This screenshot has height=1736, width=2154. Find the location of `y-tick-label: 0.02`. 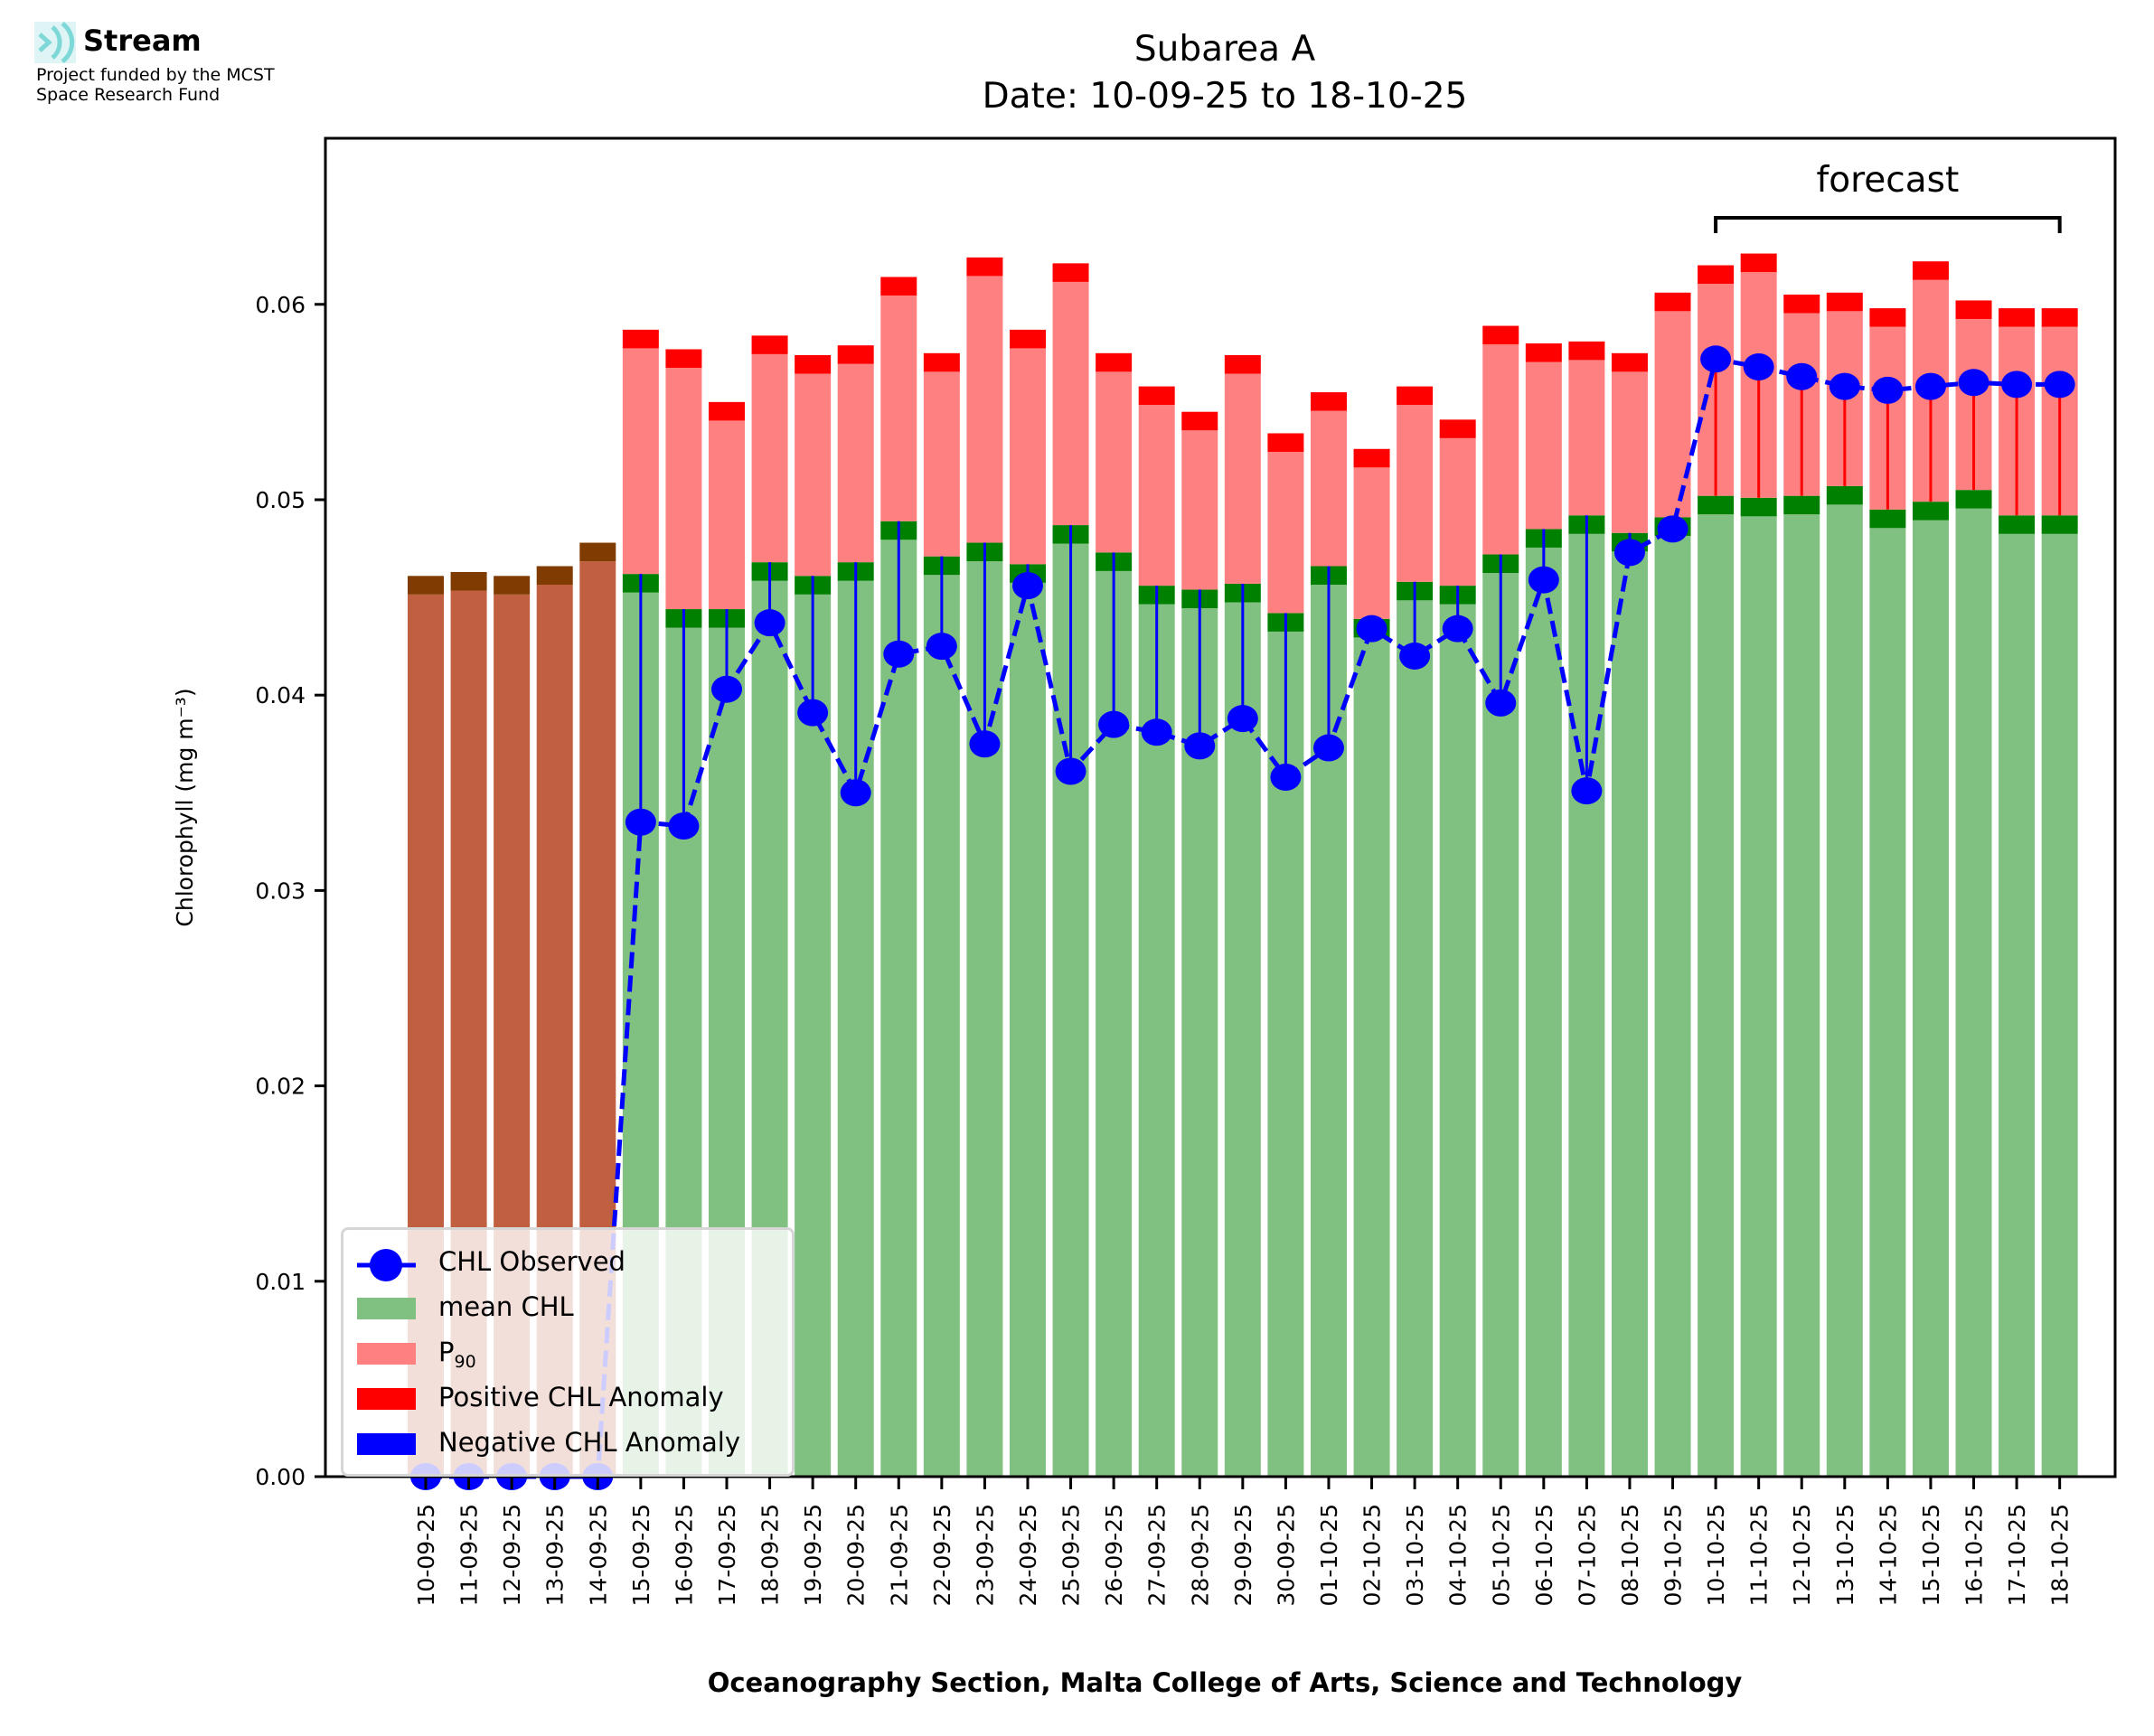

y-tick-label: 0.02 is located at coordinates (280, 1087).